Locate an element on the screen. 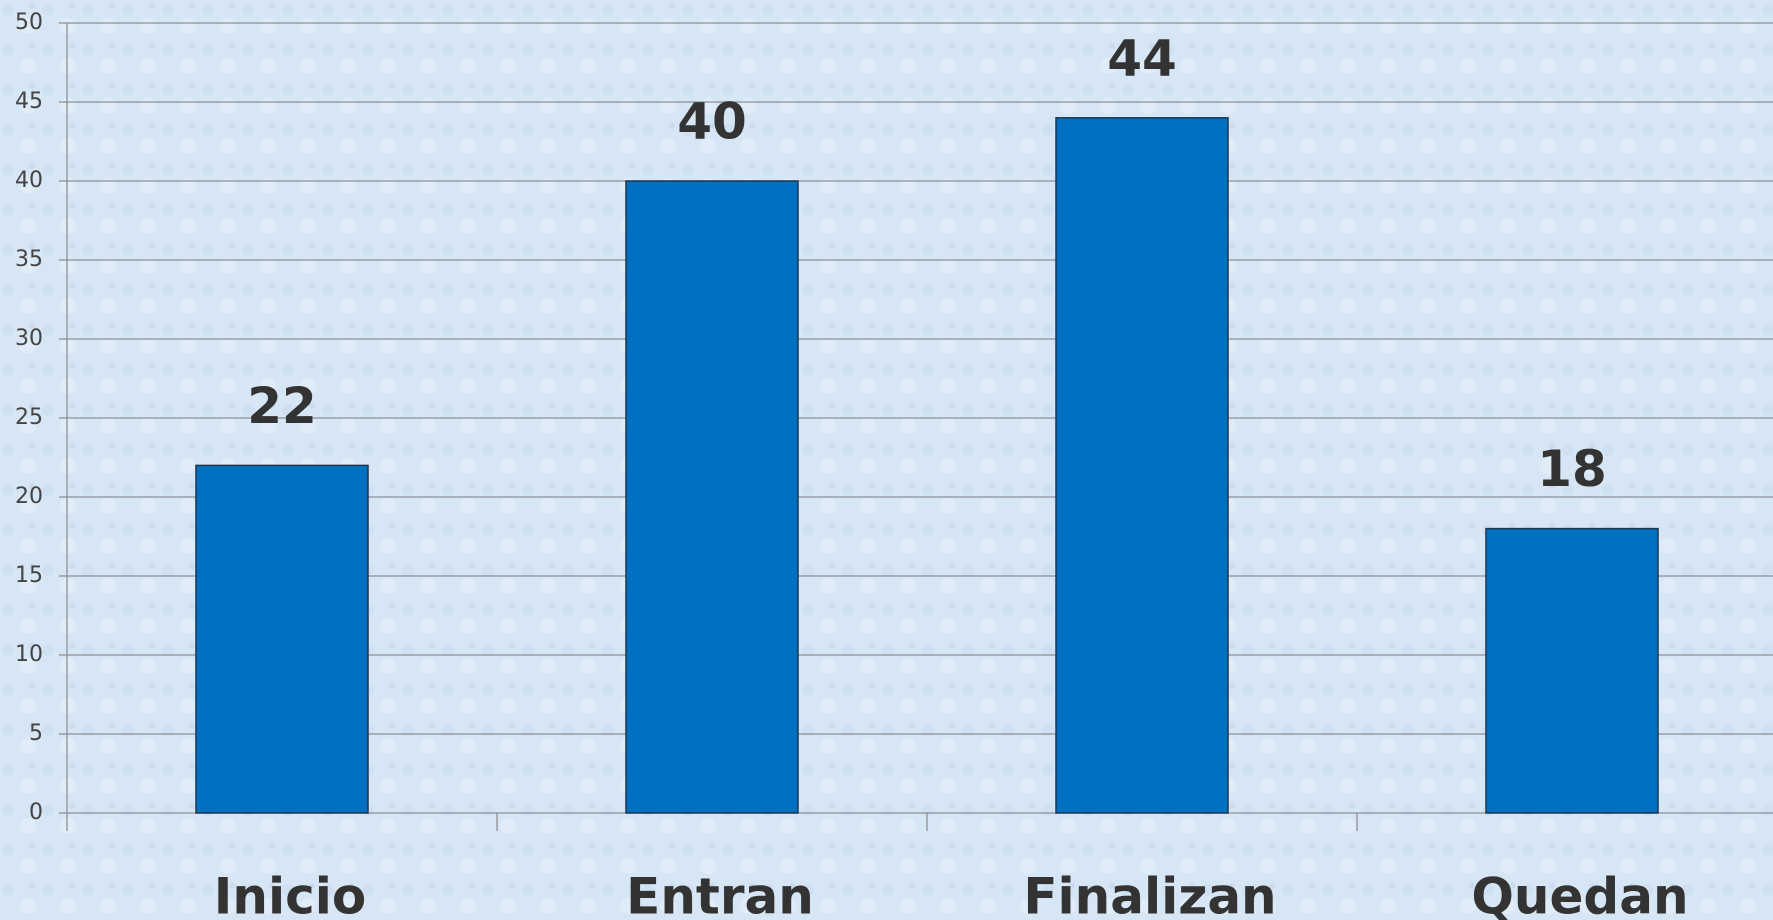  data-label: 44 is located at coordinates (1142, 58).